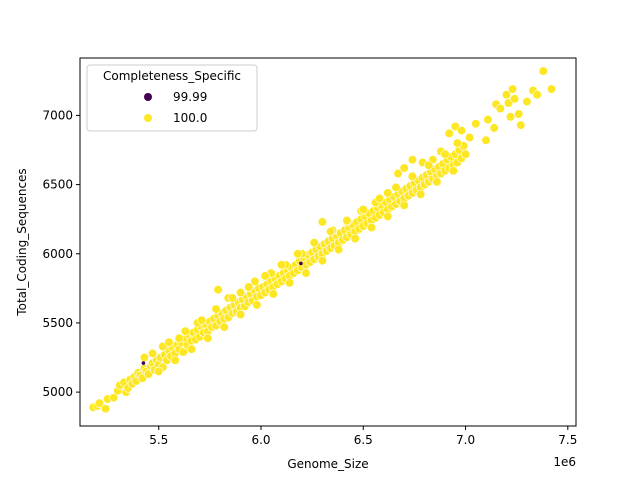 This screenshot has width=640, height=484. I want to click on y-tick-label: 7000, so click(57, 115).